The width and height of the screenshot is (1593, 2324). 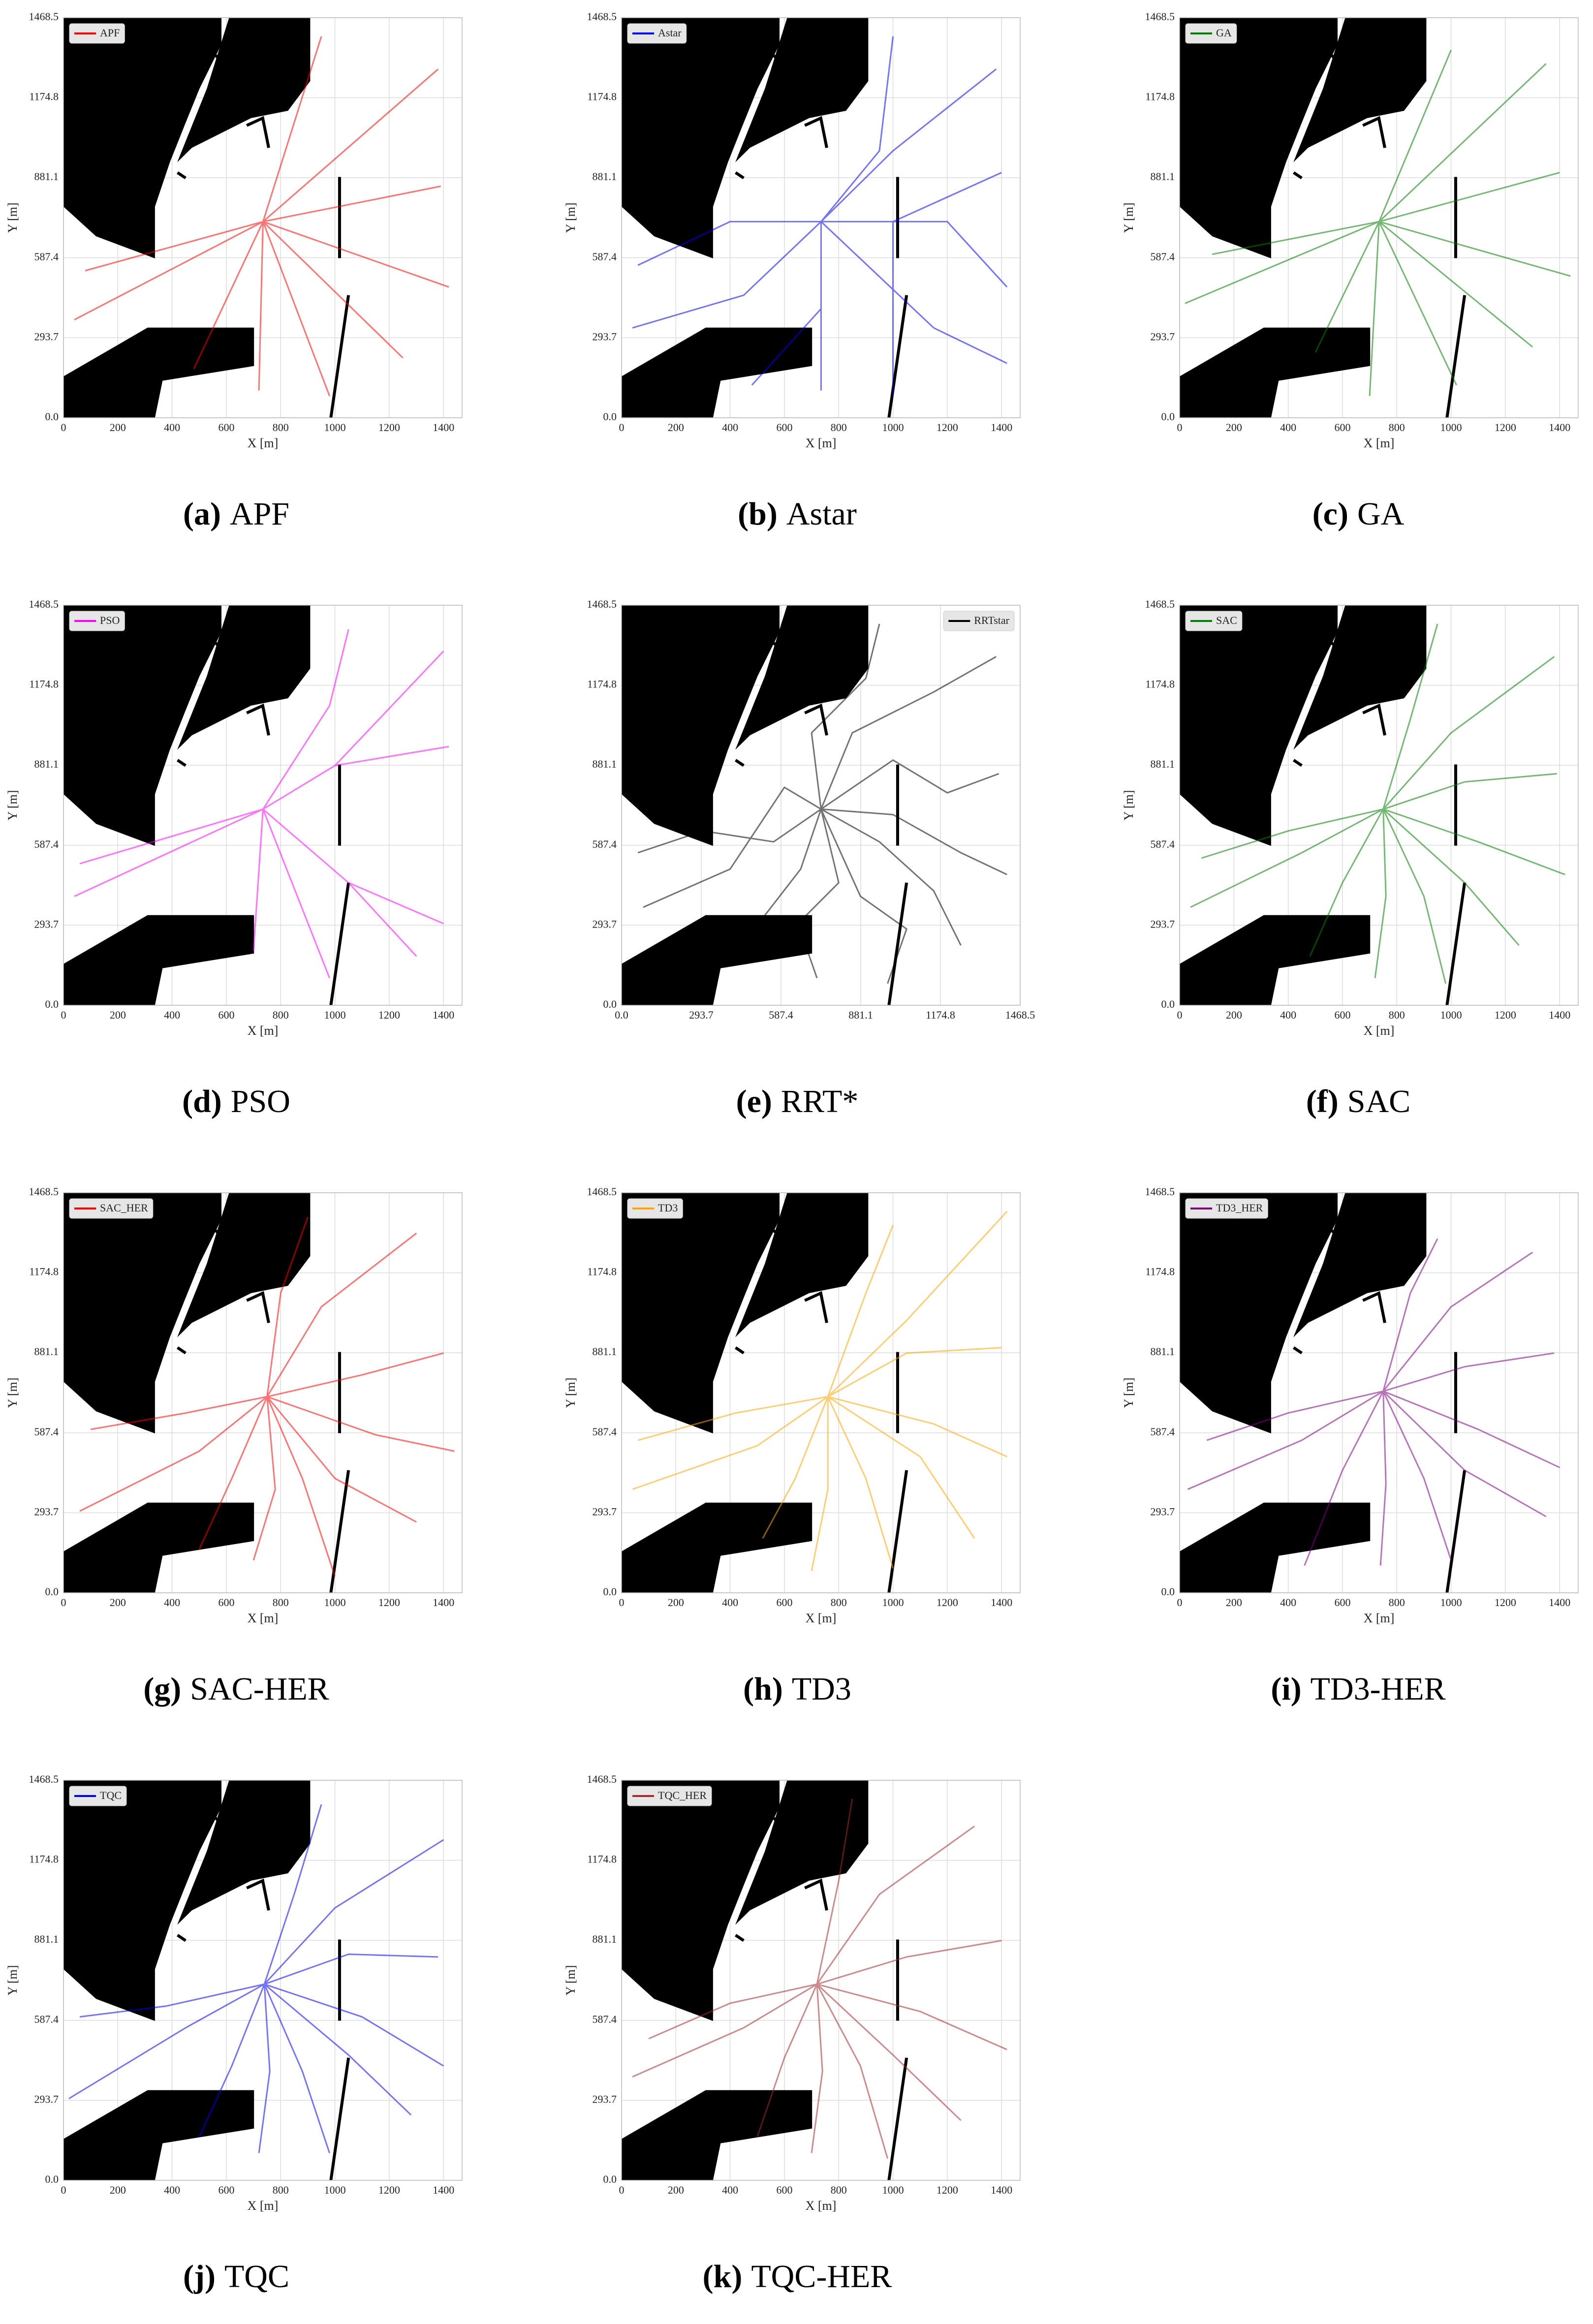 I want to click on legend-label: APF, so click(x=110, y=33).